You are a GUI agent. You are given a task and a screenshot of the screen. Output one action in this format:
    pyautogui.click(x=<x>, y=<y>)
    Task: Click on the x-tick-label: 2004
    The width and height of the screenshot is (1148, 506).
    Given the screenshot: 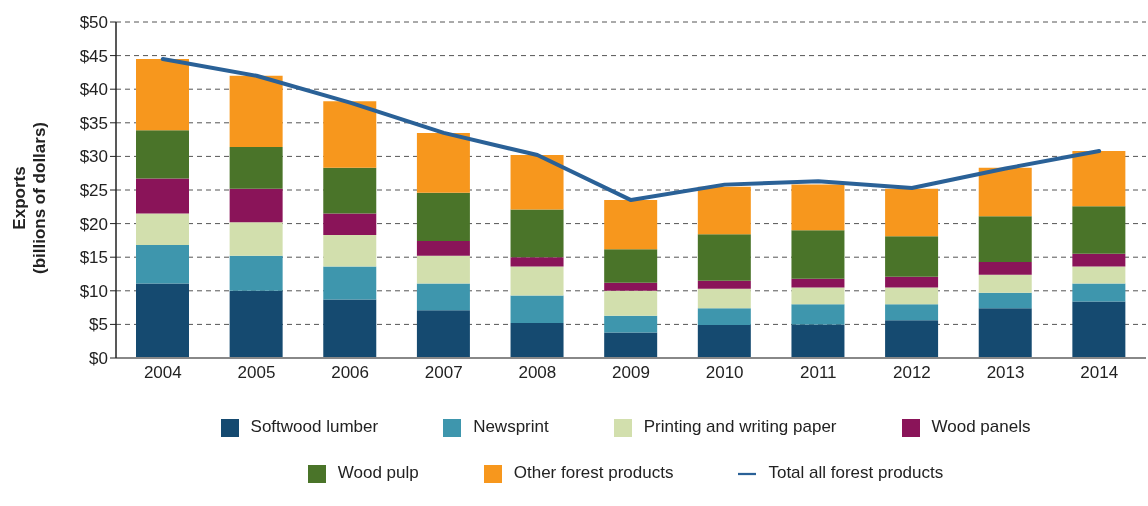 What is the action you would take?
    pyautogui.click(x=162, y=373)
    